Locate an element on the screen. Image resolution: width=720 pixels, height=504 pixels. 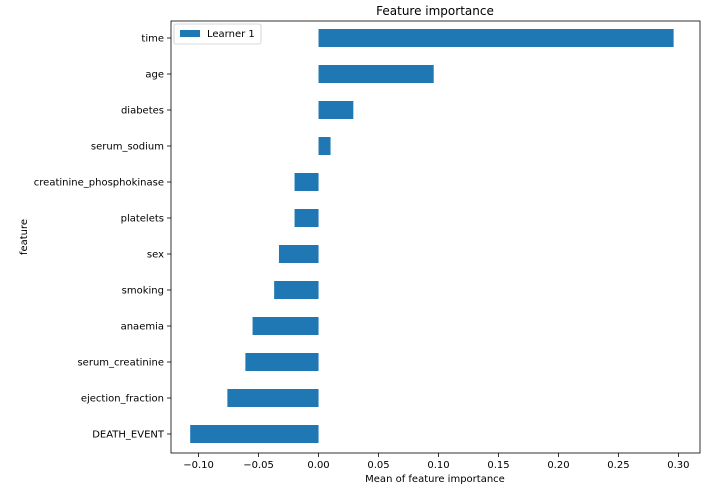
y-tick-label: sex is located at coordinates (155, 255).